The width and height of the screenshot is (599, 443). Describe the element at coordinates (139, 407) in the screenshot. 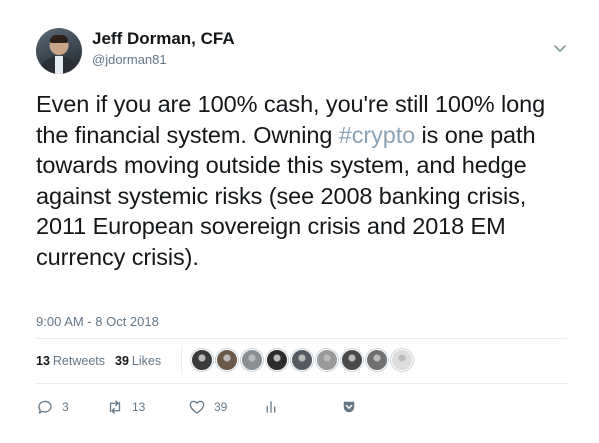

I see `retweet-count: 13` at that location.